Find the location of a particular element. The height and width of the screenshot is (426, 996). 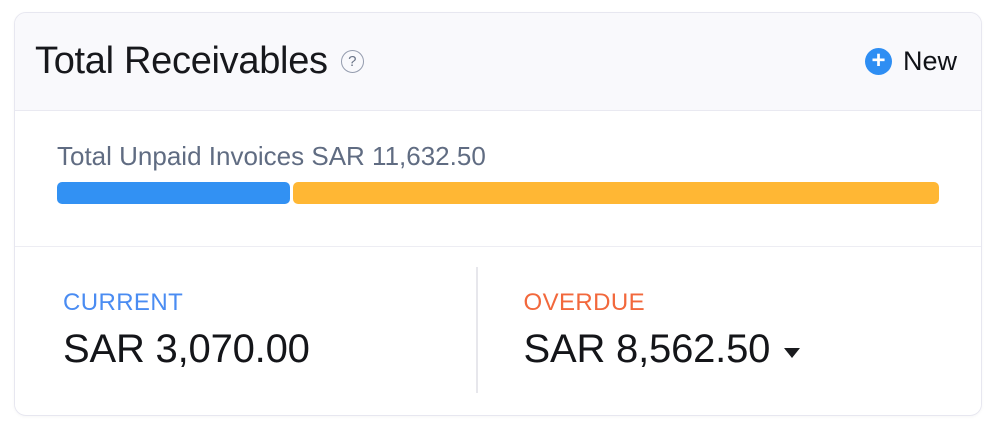

caret-down-icon is located at coordinates (792, 352).